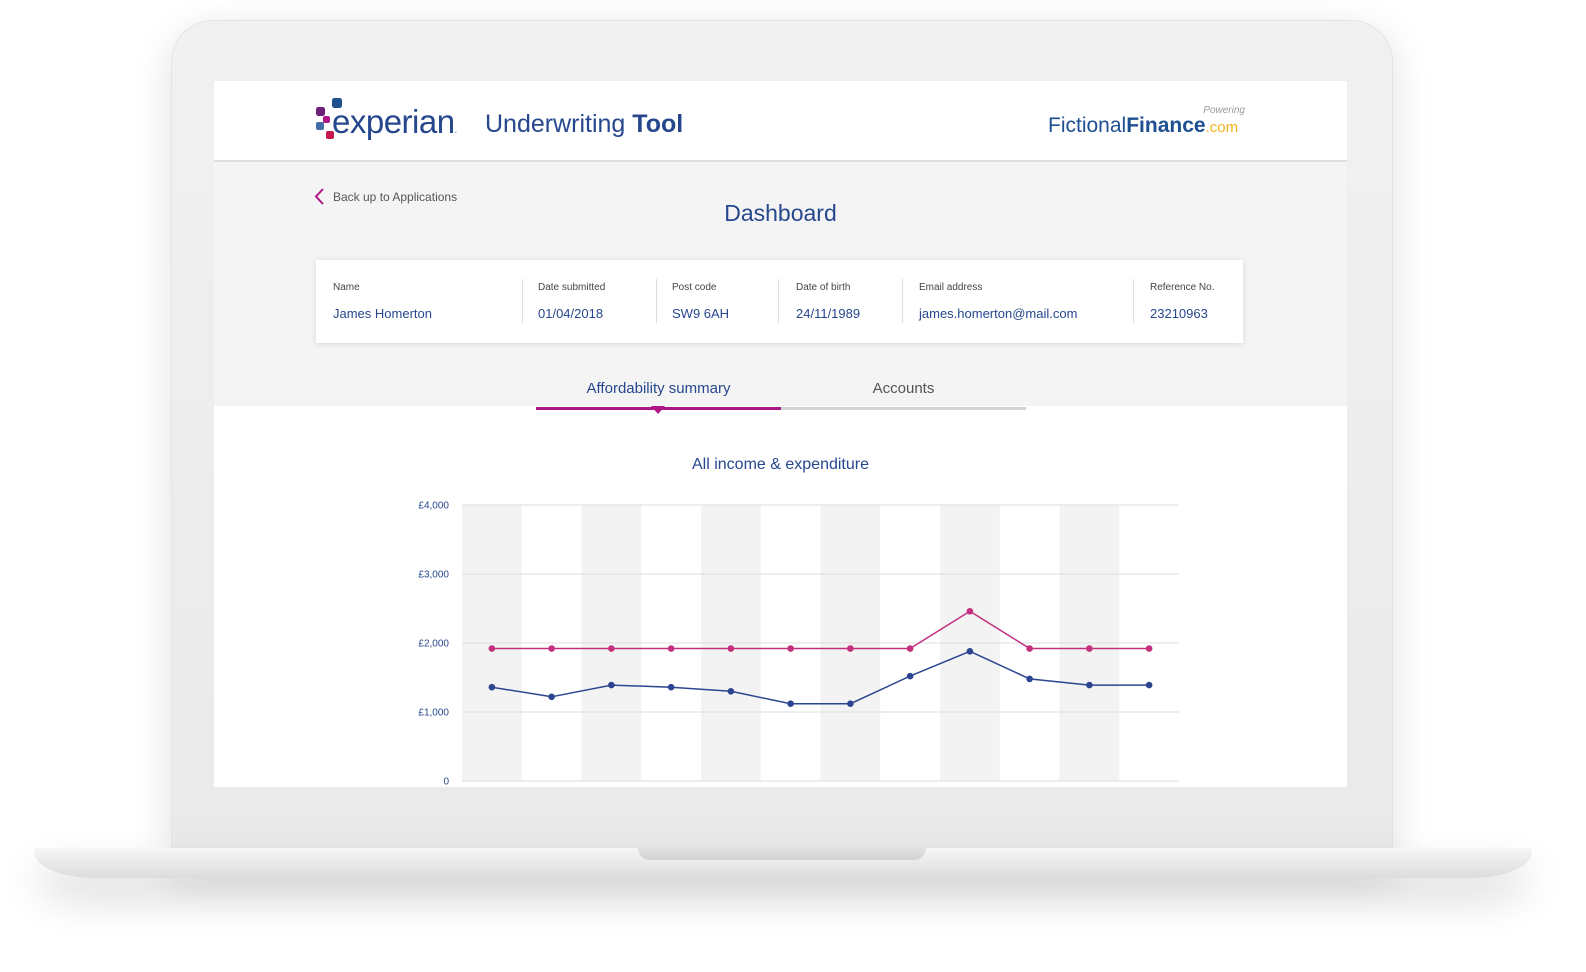  What do you see at coordinates (780, 464) in the screenshot?
I see `chart-title: All income & expenditure` at bounding box center [780, 464].